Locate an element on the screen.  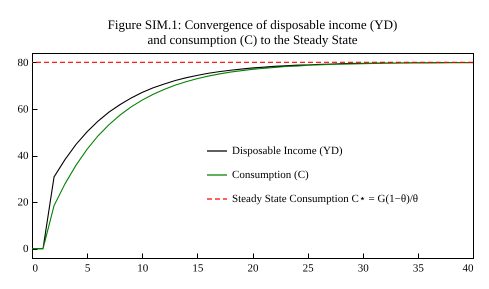
y-tick-label: 20 is located at coordinates (23, 202).